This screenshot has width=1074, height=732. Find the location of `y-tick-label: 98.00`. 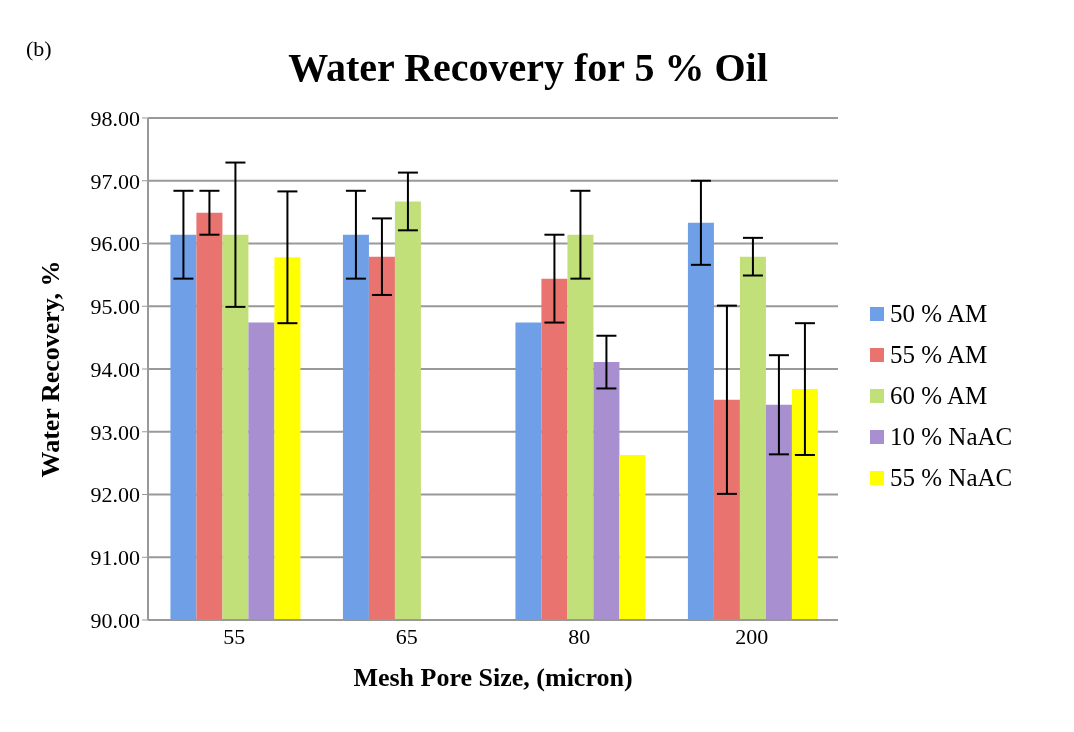

y-tick-label: 98.00 is located at coordinates (115, 118).